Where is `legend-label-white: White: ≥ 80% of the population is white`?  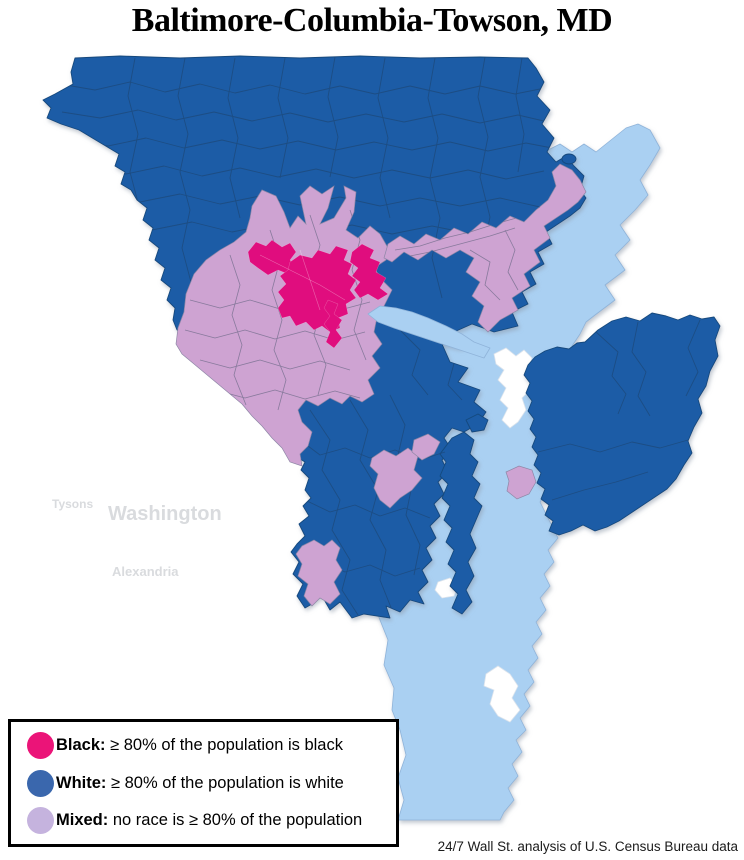 legend-label-white: White: ≥ 80% of the population is white is located at coordinates (200, 782).